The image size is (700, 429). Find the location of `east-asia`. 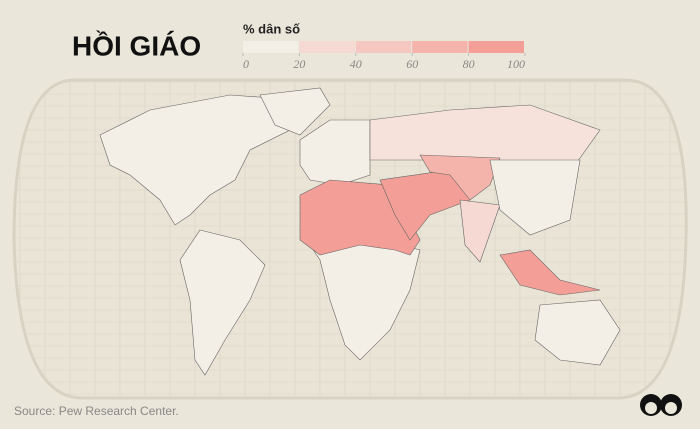

east-asia is located at coordinates (535, 197).